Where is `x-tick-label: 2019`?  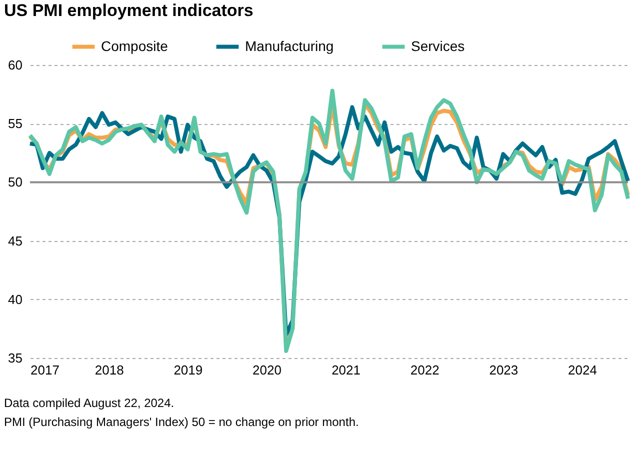
x-tick-label: 2019 is located at coordinates (188, 370).